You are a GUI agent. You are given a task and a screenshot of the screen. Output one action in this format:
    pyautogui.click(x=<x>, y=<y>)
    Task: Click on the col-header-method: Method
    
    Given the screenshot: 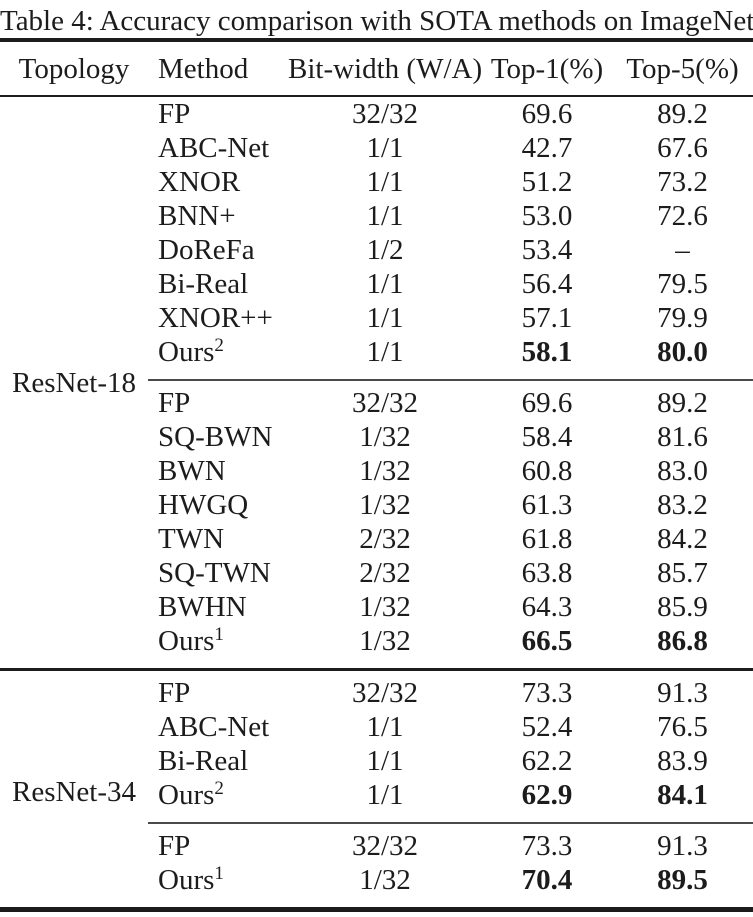 What is the action you would take?
    pyautogui.click(x=218, y=68)
    